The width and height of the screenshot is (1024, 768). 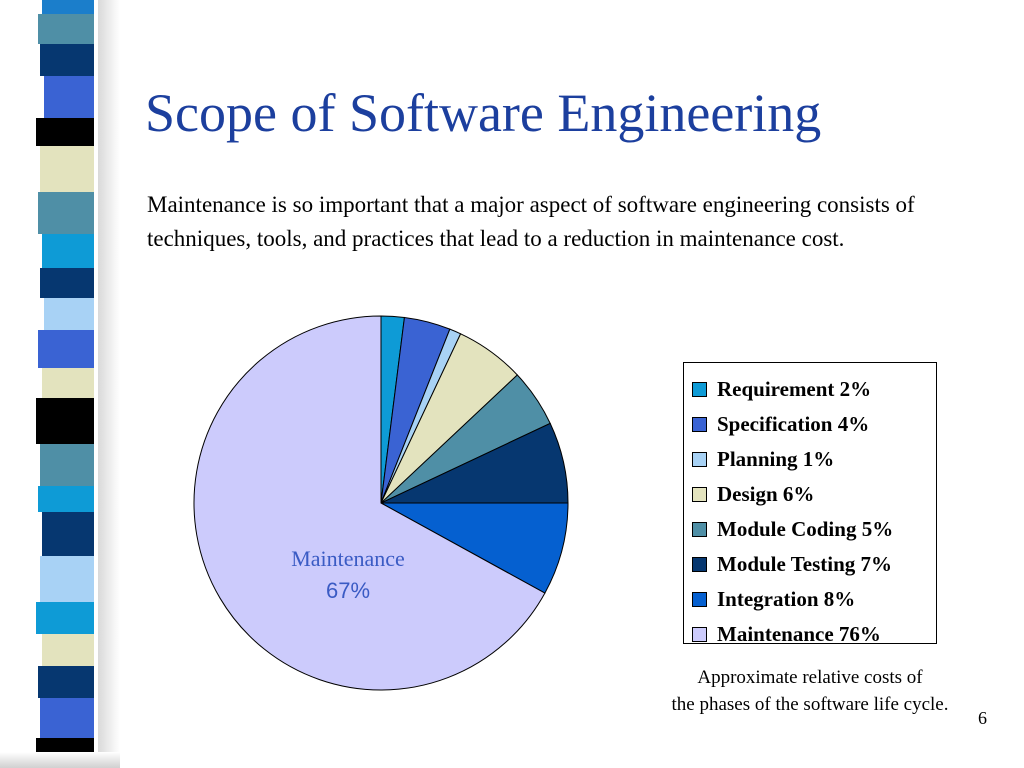 What do you see at coordinates (766, 494) in the screenshot?
I see `legend-label: Design 6%` at bounding box center [766, 494].